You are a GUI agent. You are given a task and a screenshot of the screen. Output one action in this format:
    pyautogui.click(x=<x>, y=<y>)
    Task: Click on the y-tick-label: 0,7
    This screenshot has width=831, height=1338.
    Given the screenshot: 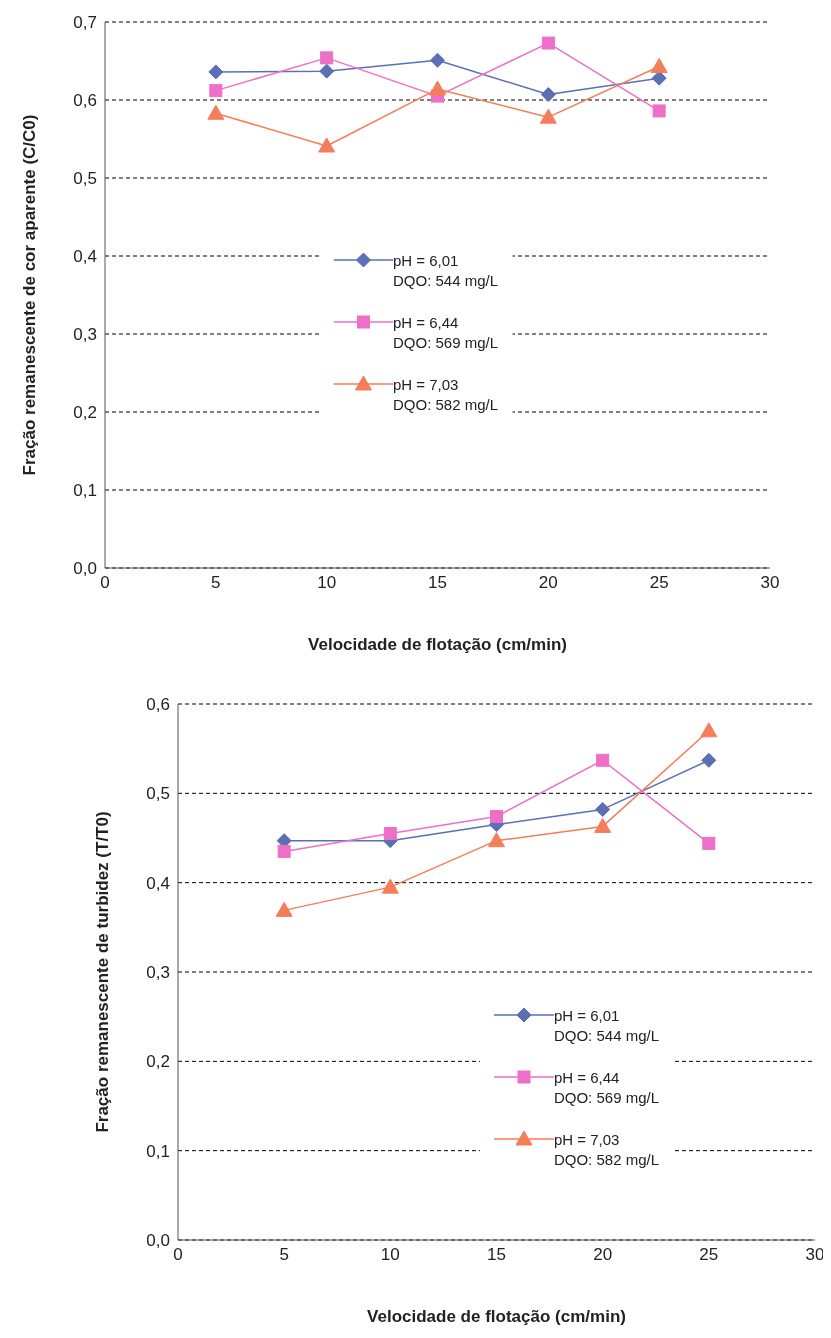 What is the action you would take?
    pyautogui.click(x=85, y=23)
    